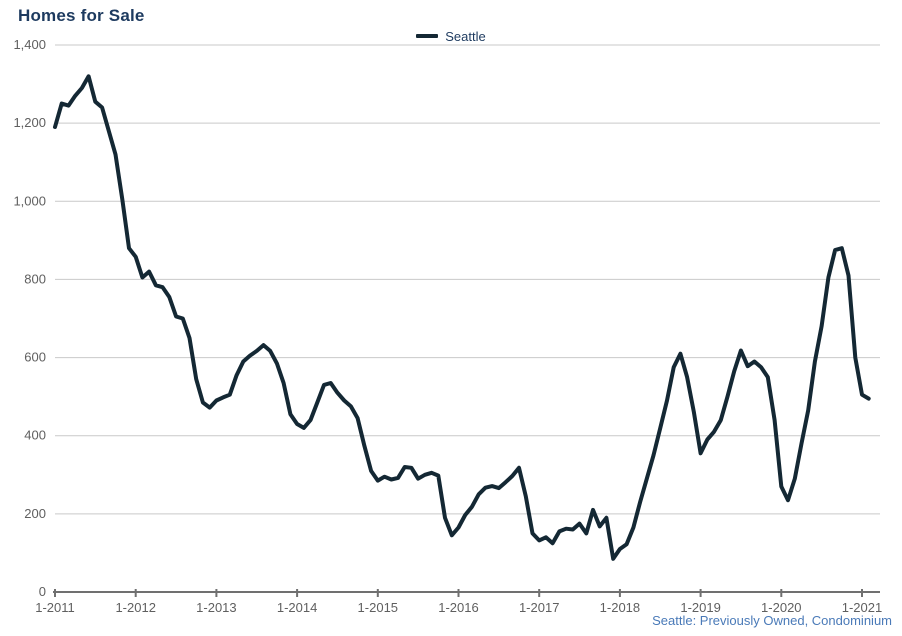 The image size is (902, 636). I want to click on y-axis-label-800: 800, so click(35, 278).